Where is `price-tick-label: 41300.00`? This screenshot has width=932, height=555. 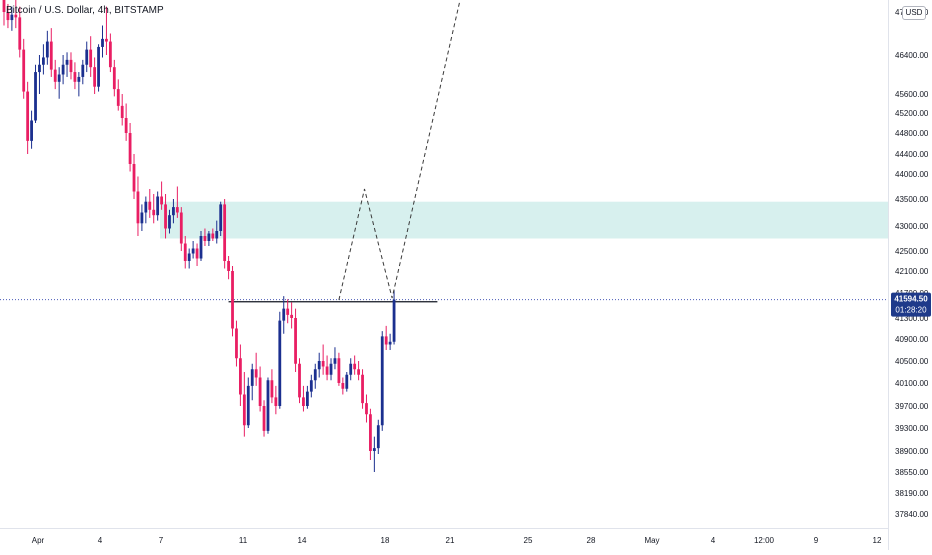
price-tick-label: 41300.00 is located at coordinates (912, 318).